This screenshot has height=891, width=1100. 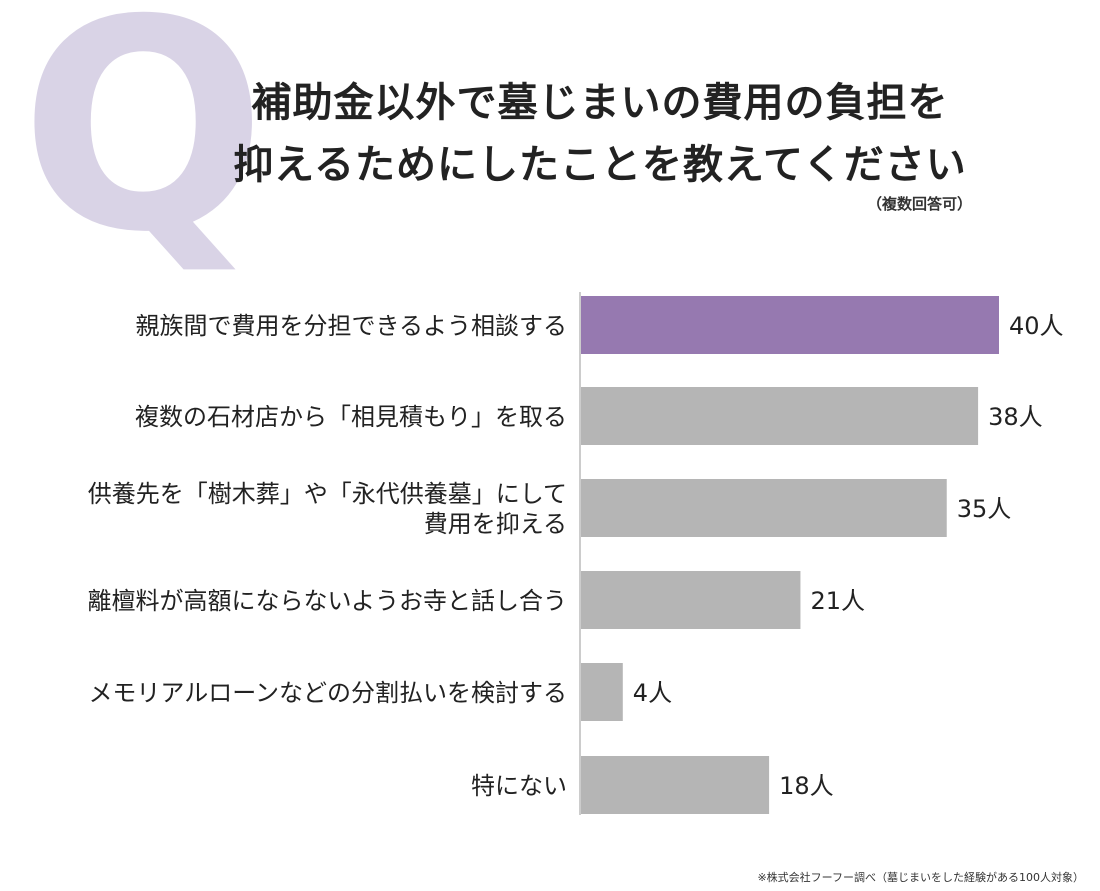 I want to click on value-label-4: 4人, so click(x=652, y=693).